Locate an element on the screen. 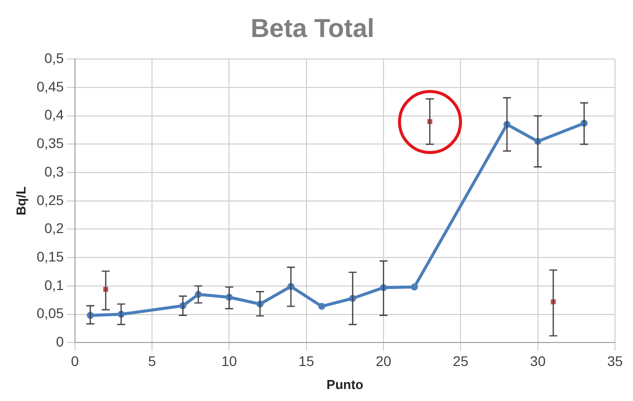 Image resolution: width=633 pixels, height=401 pixels. x-tick-label: 30 is located at coordinates (538, 360).